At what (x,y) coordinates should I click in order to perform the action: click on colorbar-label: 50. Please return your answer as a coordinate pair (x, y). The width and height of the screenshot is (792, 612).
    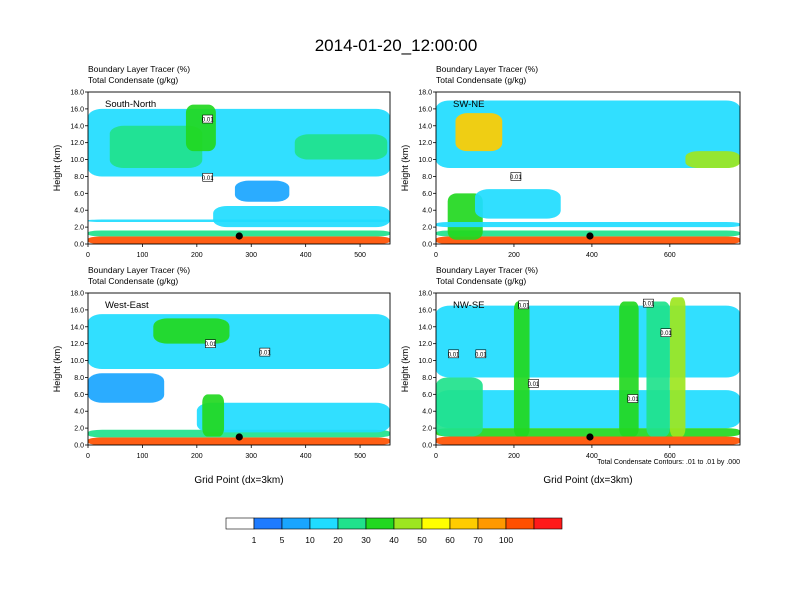
    Looking at the image, I should click on (422, 540).